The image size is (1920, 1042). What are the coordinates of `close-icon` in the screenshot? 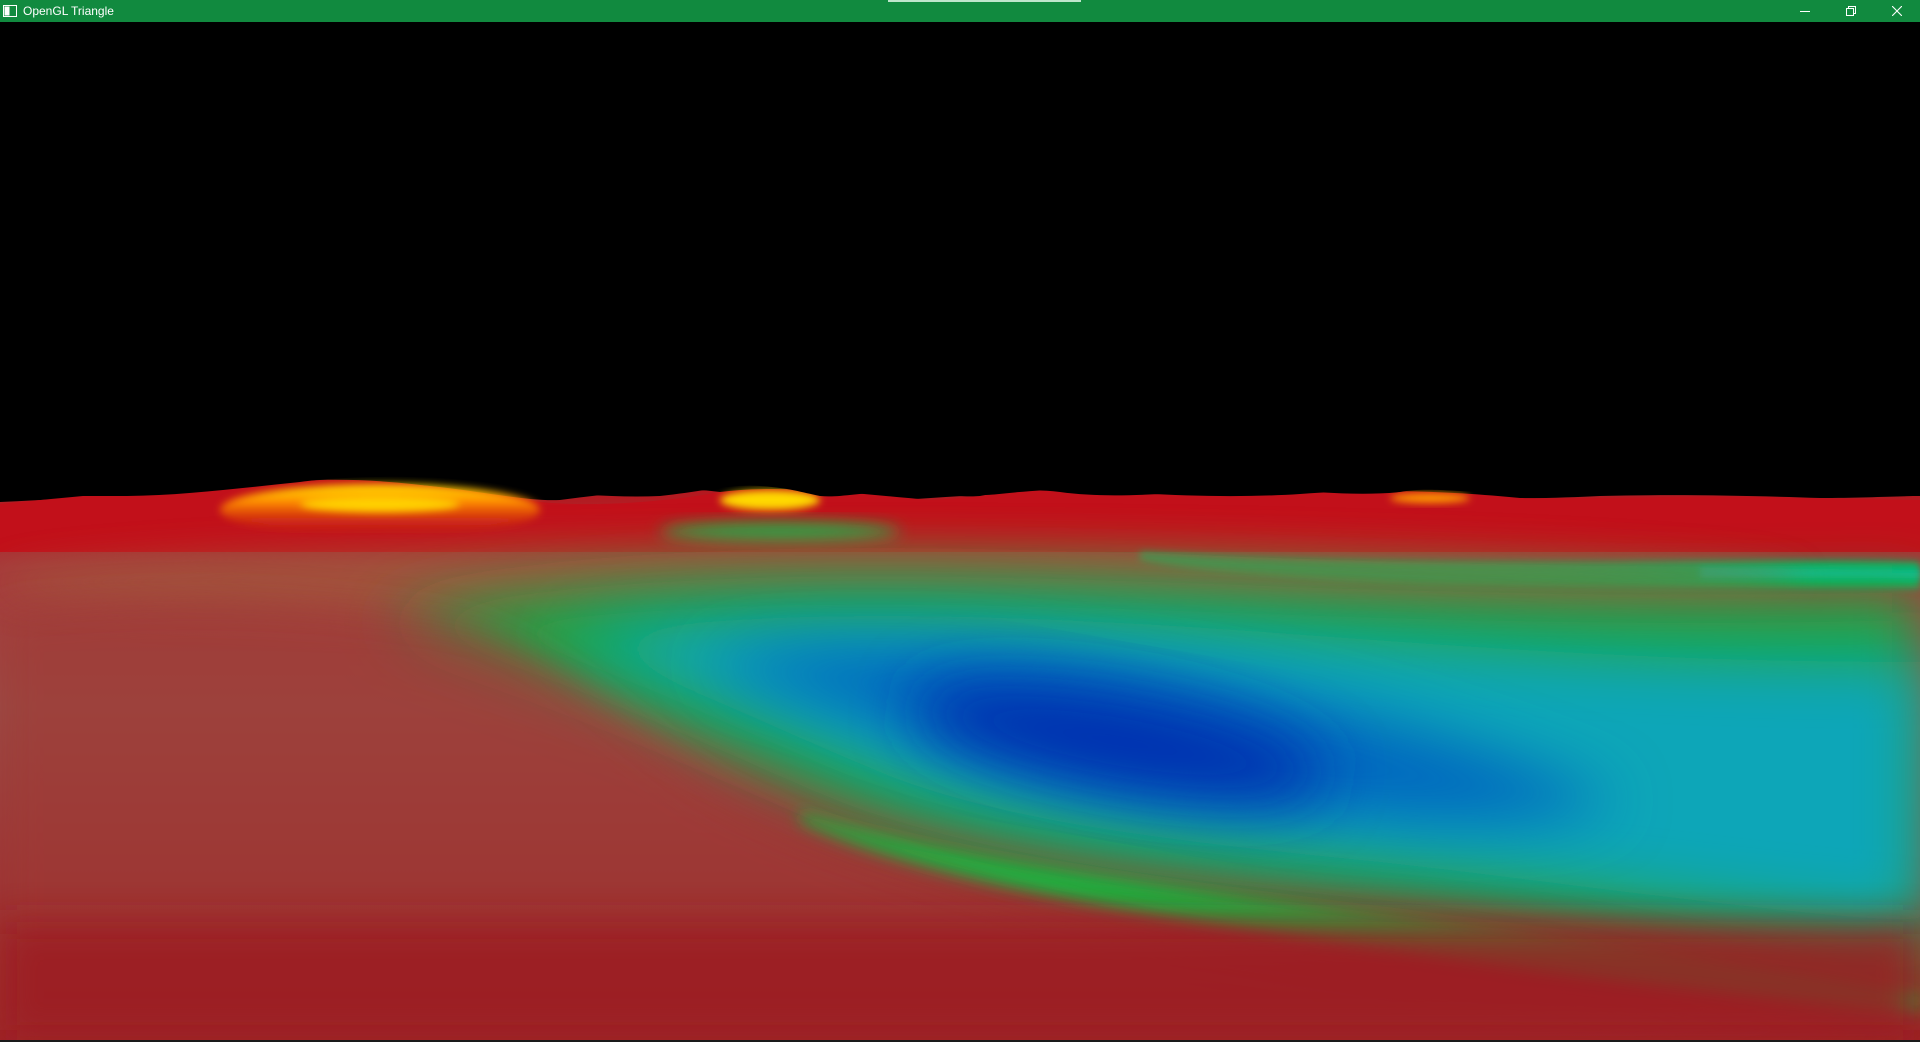 It's located at (1897, 11).